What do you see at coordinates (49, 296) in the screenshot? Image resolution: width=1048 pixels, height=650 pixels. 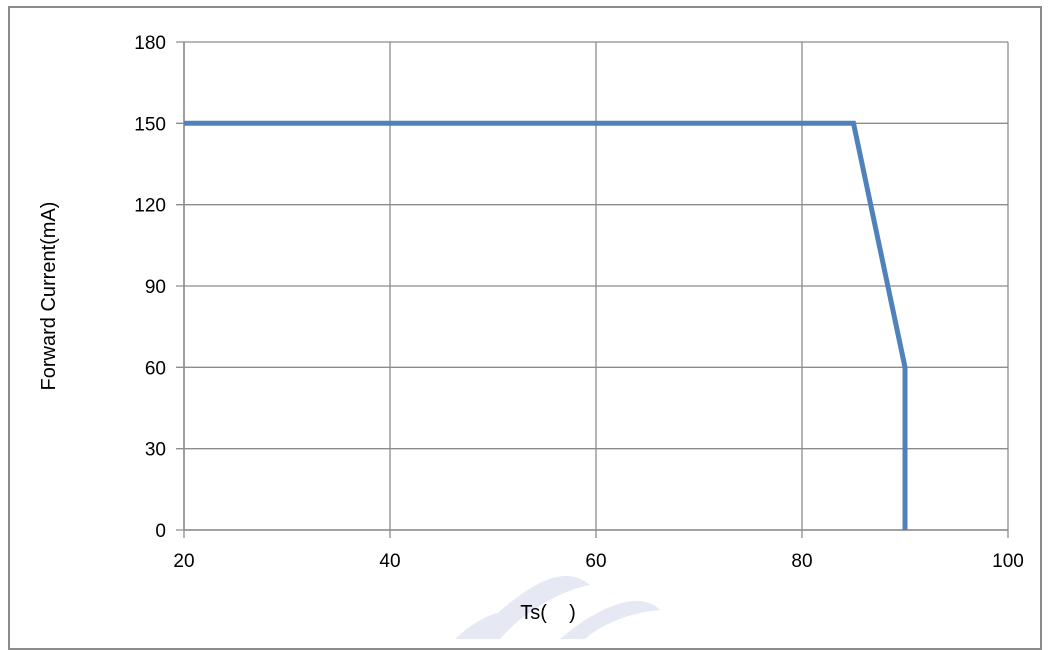 I see `y-axis-title: Forward Current(mA)` at bounding box center [49, 296].